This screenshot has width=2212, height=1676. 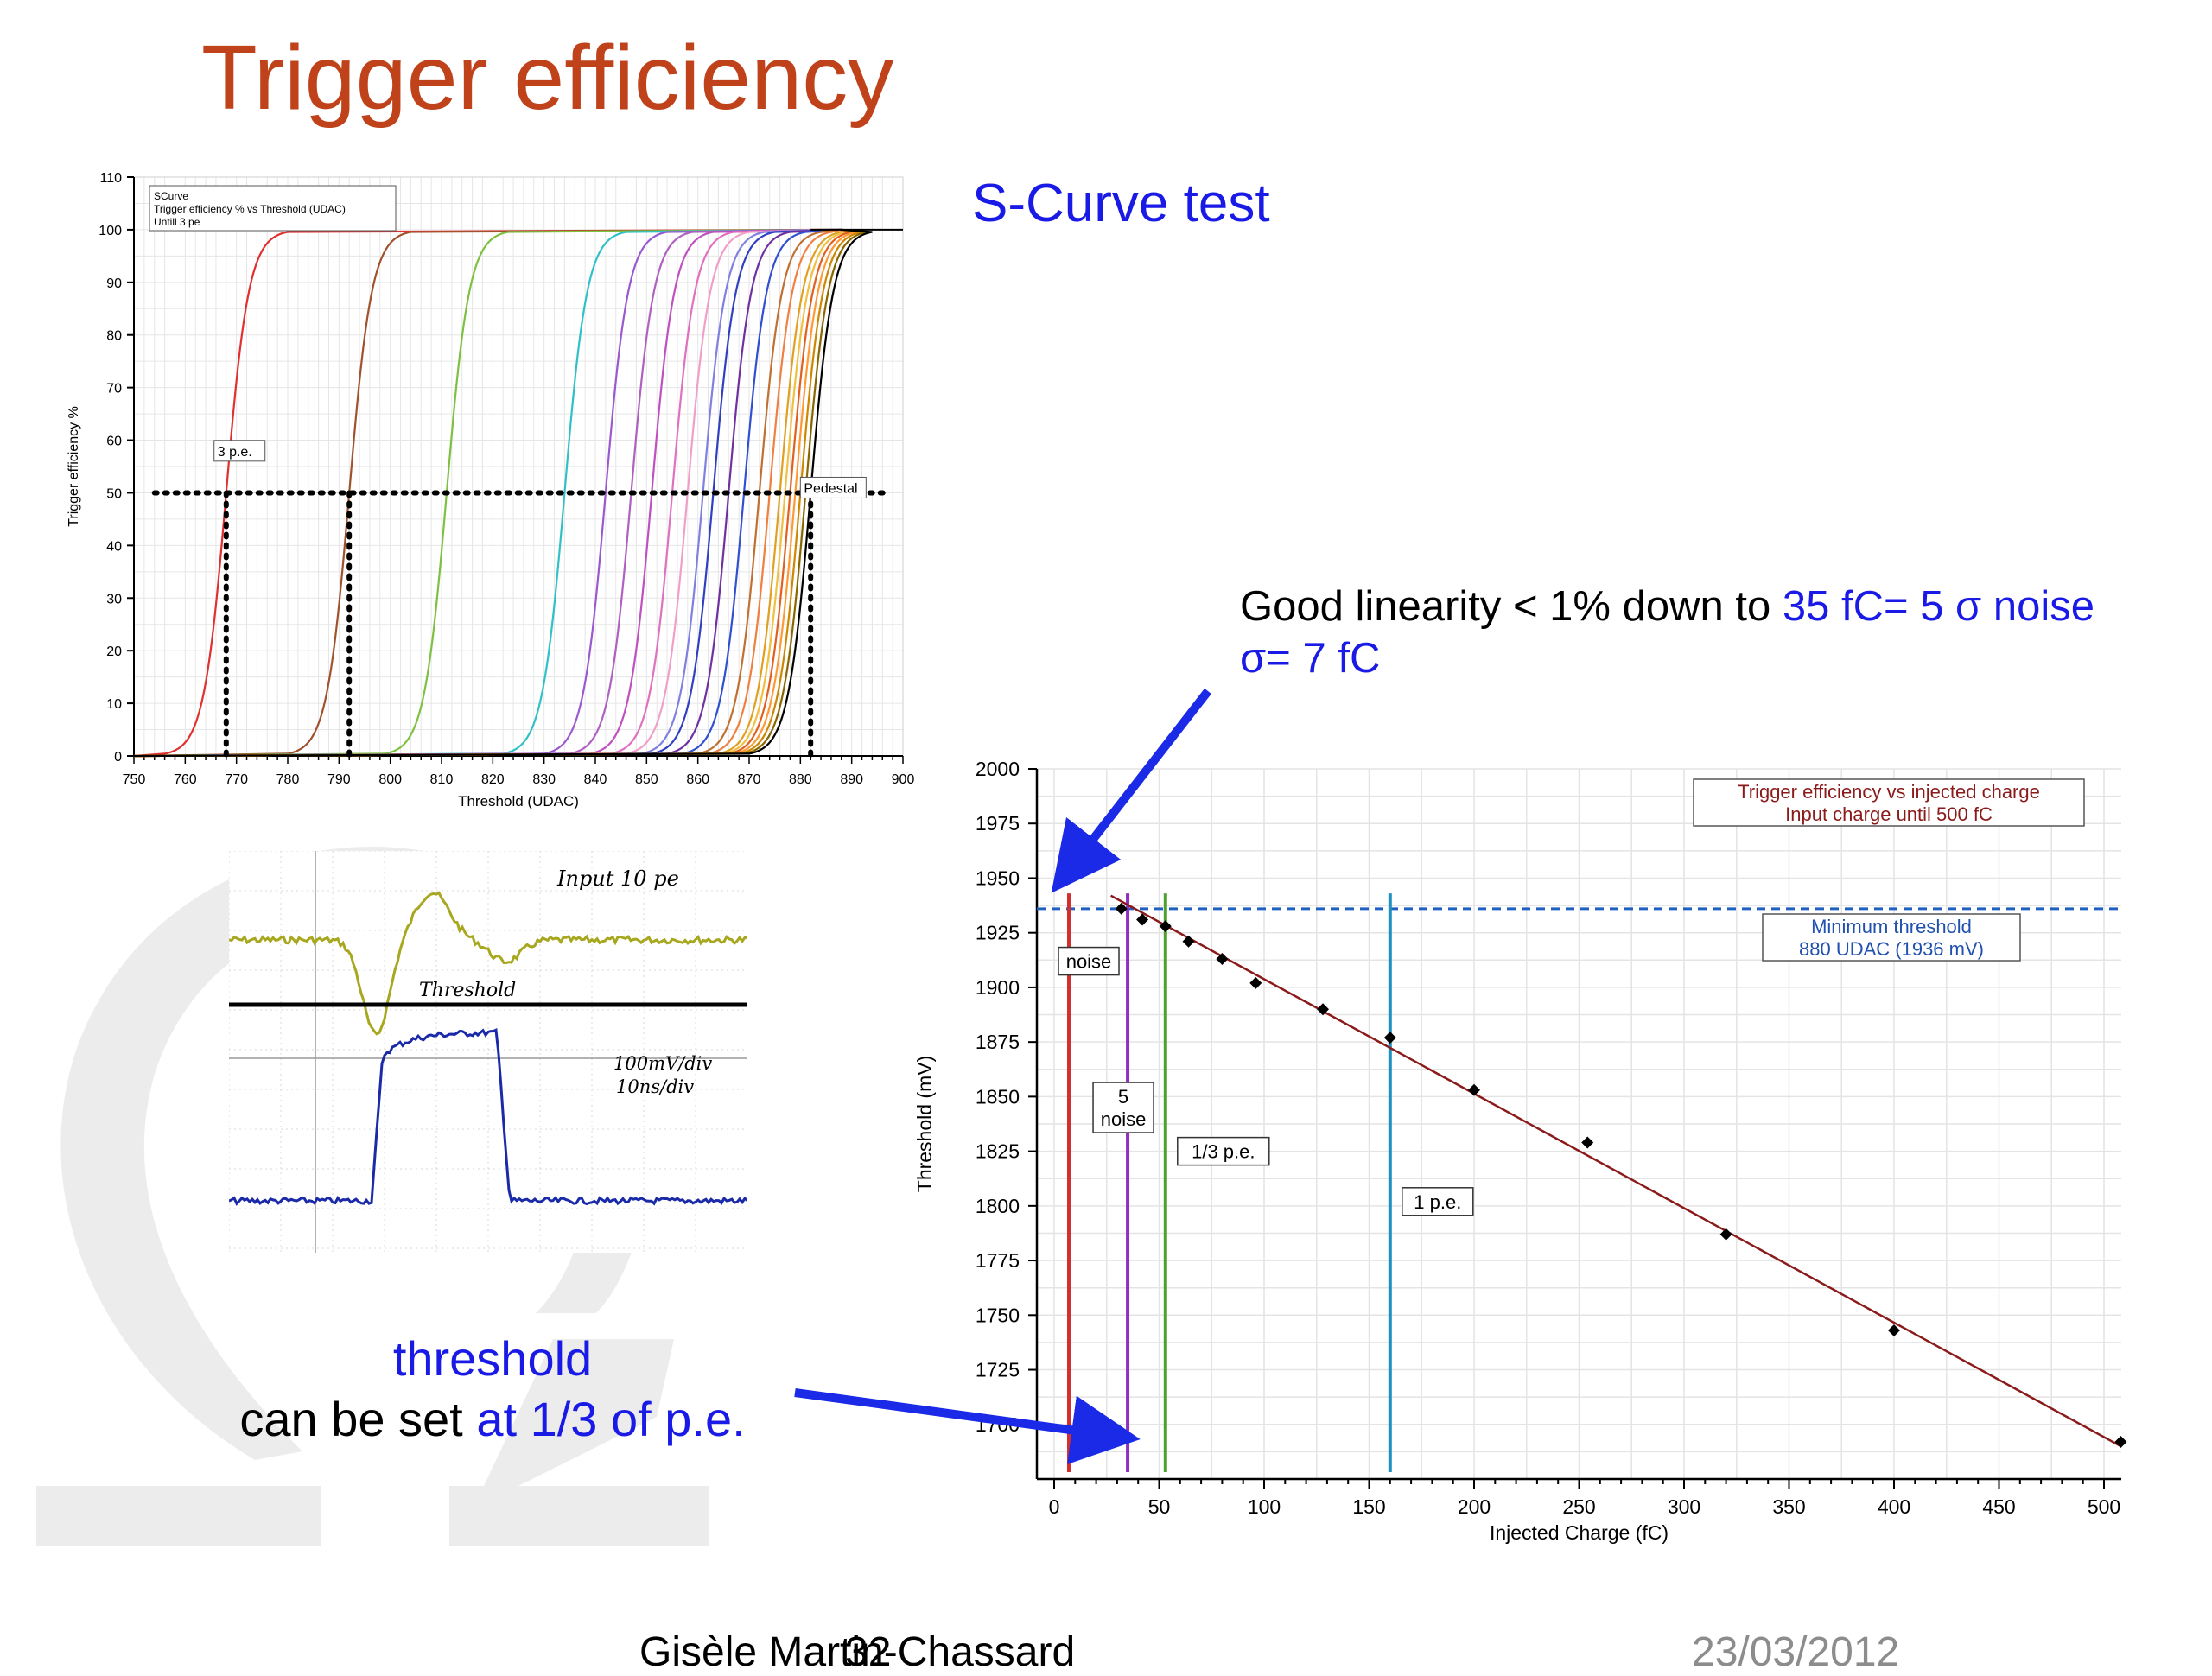 I want to click on y-tick-label: 1775, so click(x=998, y=1260).